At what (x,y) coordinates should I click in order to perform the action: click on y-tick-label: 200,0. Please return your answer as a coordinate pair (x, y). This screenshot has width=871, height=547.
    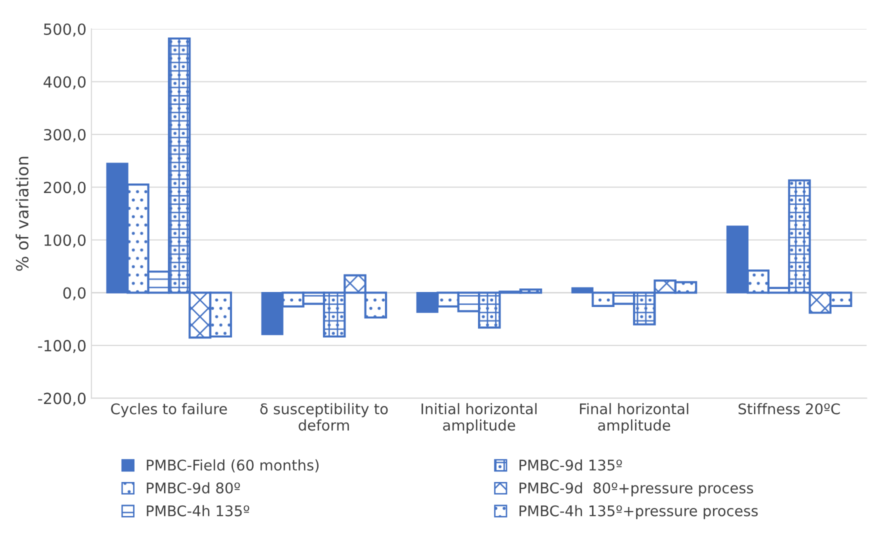
    Looking at the image, I should click on (65, 188).